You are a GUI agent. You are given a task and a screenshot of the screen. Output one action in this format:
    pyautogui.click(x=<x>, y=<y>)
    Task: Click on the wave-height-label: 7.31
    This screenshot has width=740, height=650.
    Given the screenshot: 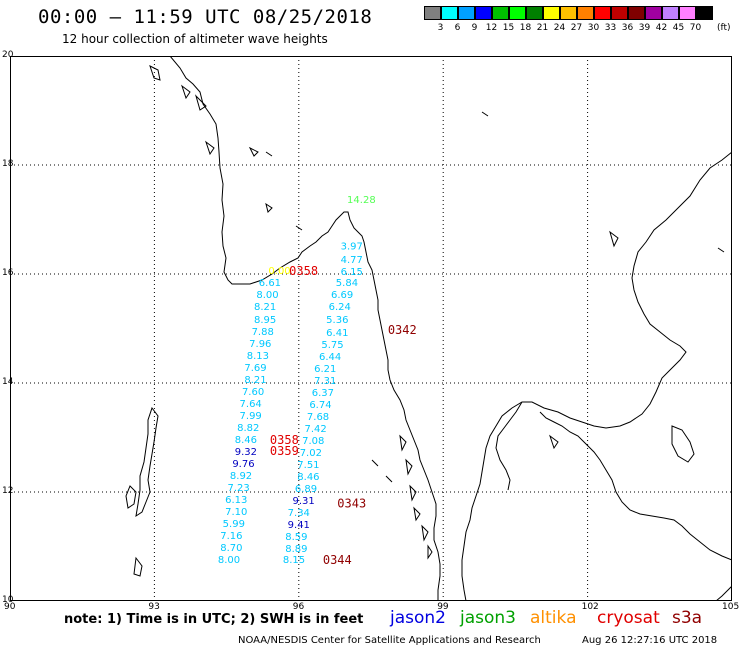 What is the action you would take?
    pyautogui.click(x=325, y=381)
    